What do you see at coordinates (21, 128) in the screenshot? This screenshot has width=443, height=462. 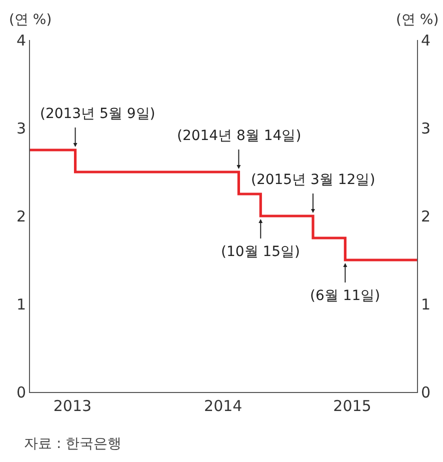 I see `y-tick-label: 3` at bounding box center [21, 128].